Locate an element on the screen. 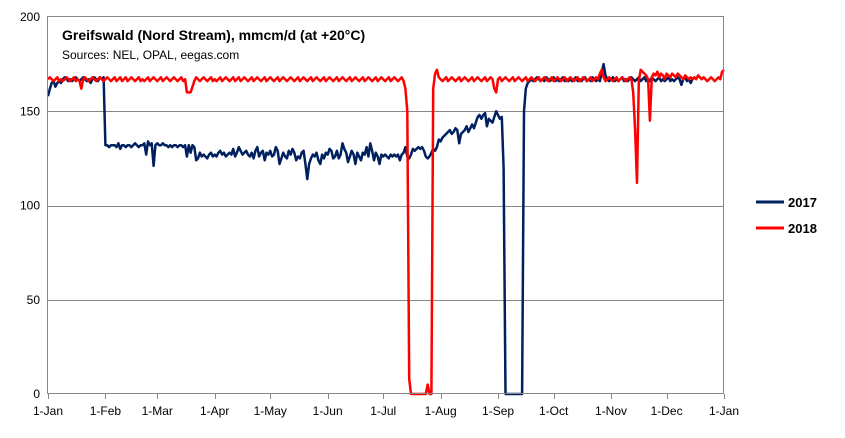 This screenshot has width=845, height=438. x-tick-label: 1-Apr is located at coordinates (214, 411).